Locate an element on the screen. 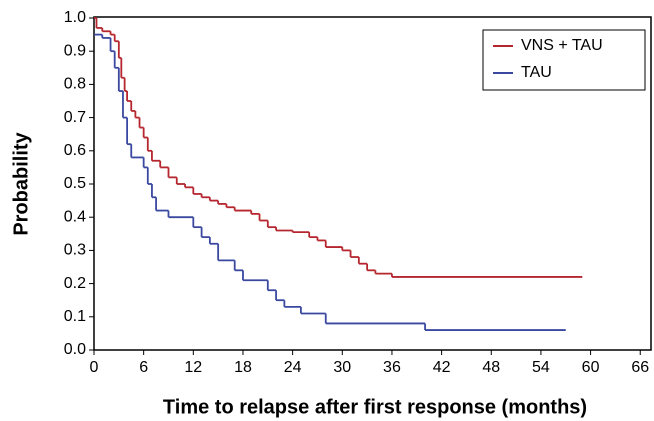 This screenshot has height=421, width=654. y-axis-title: Probability is located at coordinates (21, 183).